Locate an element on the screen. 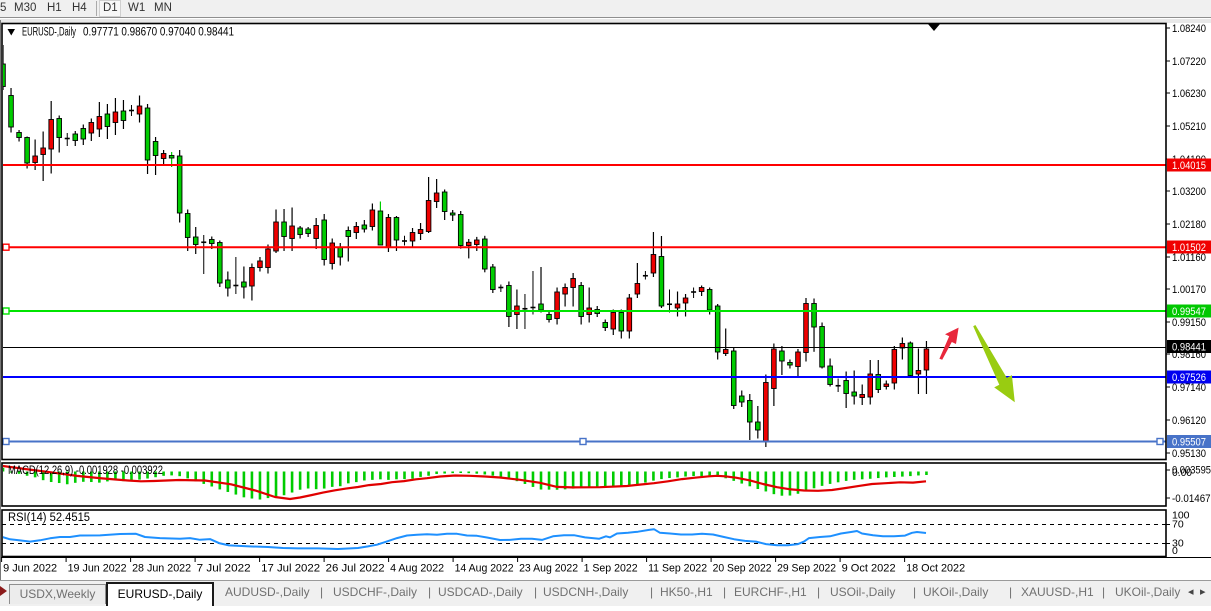 The height and width of the screenshot is (611, 1211). svg-text: 0.003595 is located at coordinates (1191, 471).